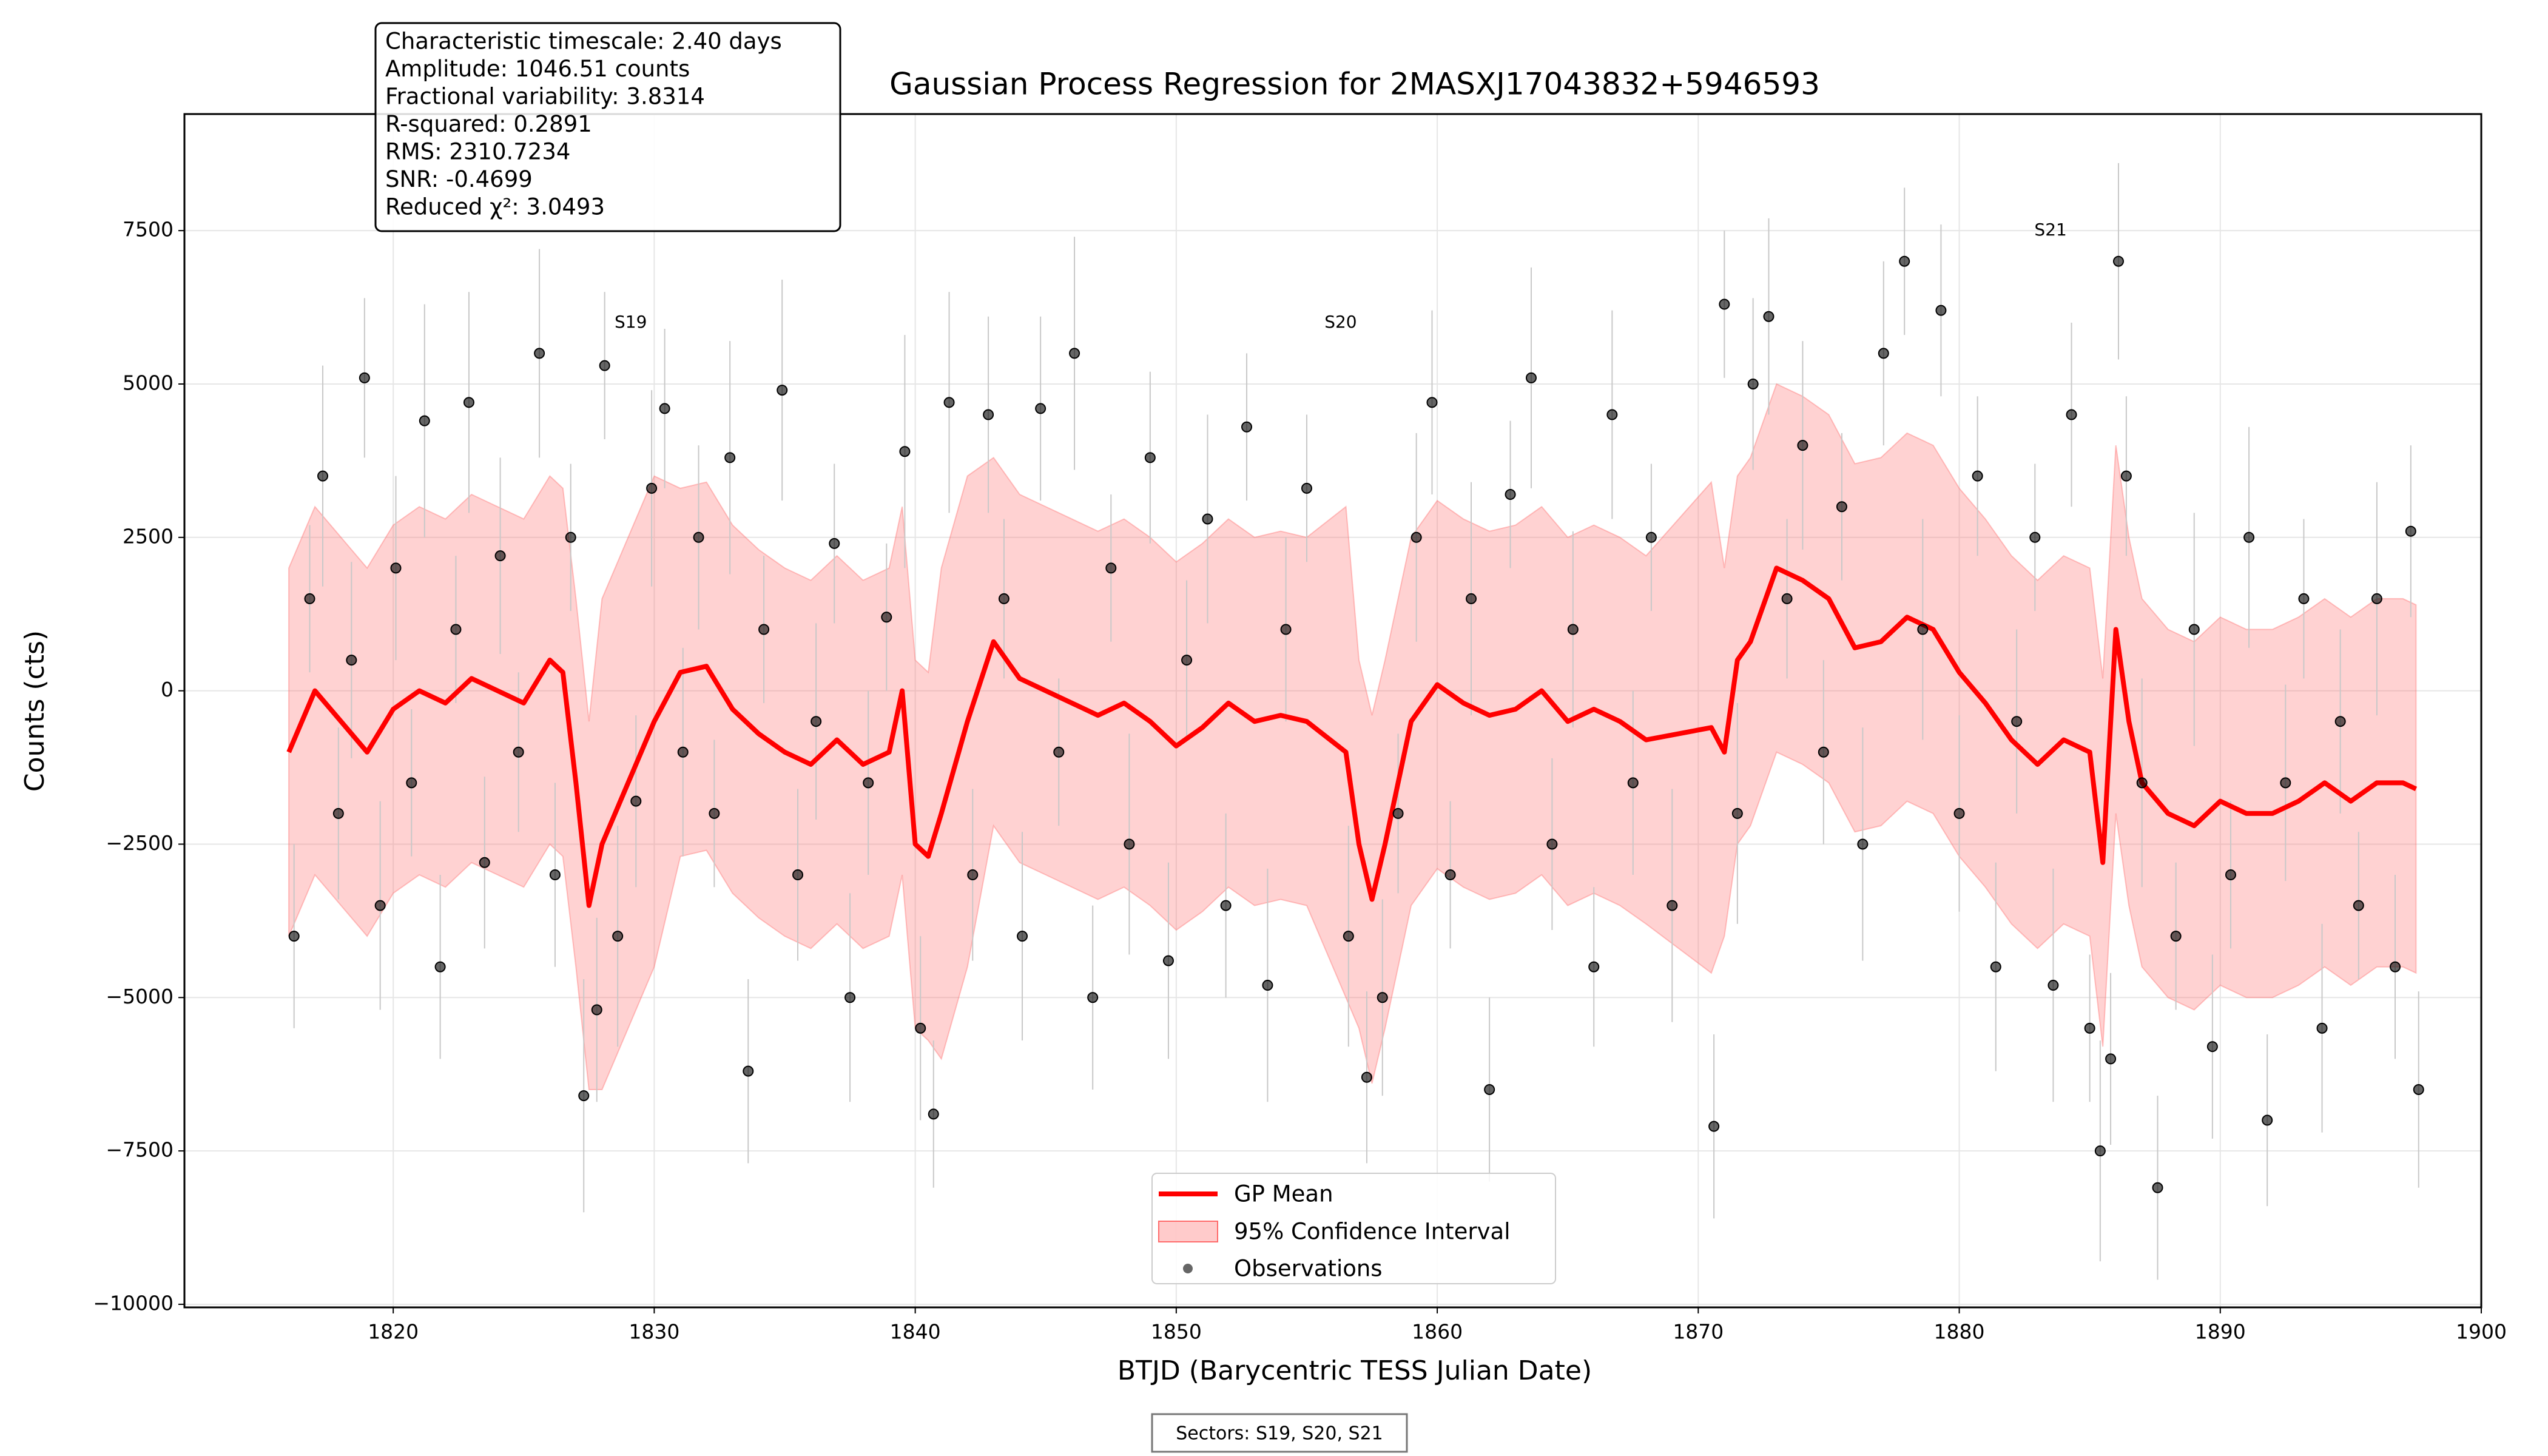 The image size is (2548, 1456). Describe the element at coordinates (1354, 1370) in the screenshot. I see `x-axis-label: BTJD (Barycentric TESS Julian Date)` at that location.